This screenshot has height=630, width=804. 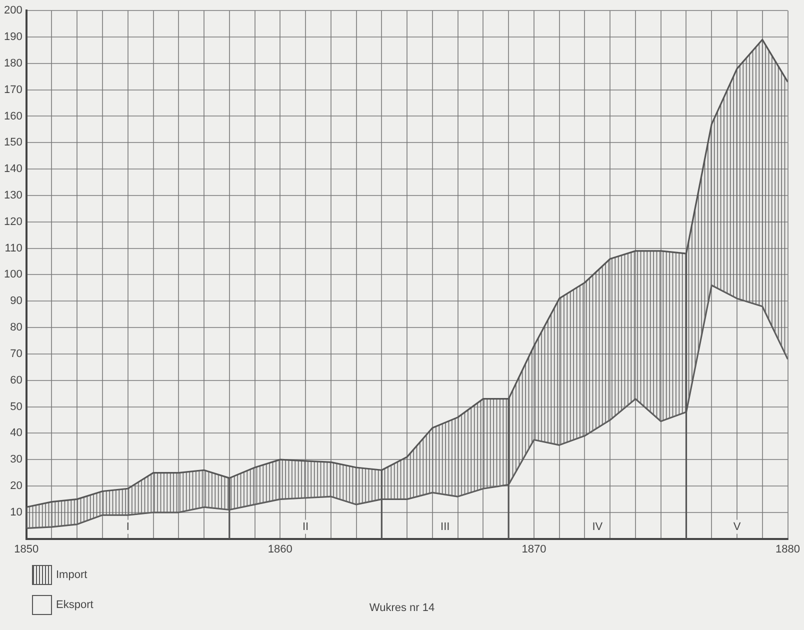 What do you see at coordinates (13, 90) in the screenshot?
I see `y-tick-label: 170` at bounding box center [13, 90].